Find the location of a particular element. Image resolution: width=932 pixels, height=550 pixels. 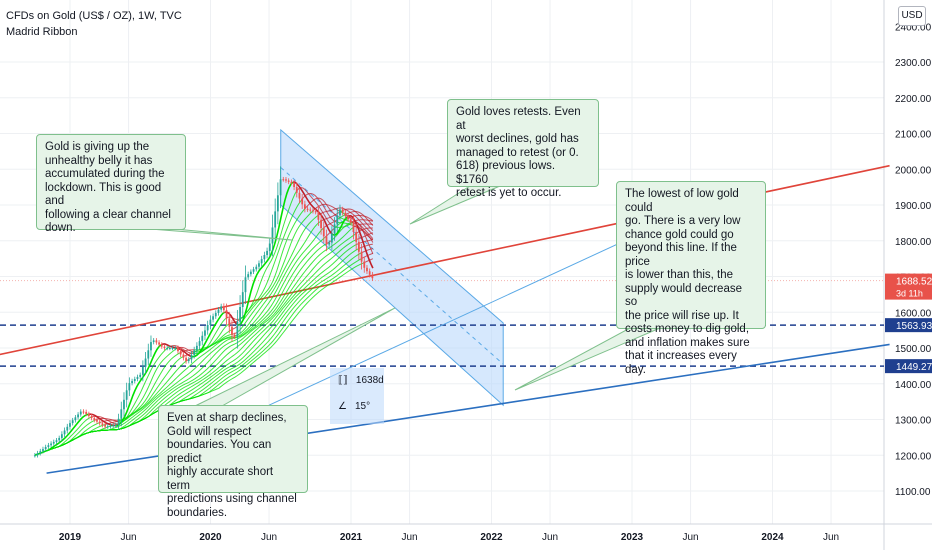

x-tick-label: 2024 is located at coordinates (772, 537).